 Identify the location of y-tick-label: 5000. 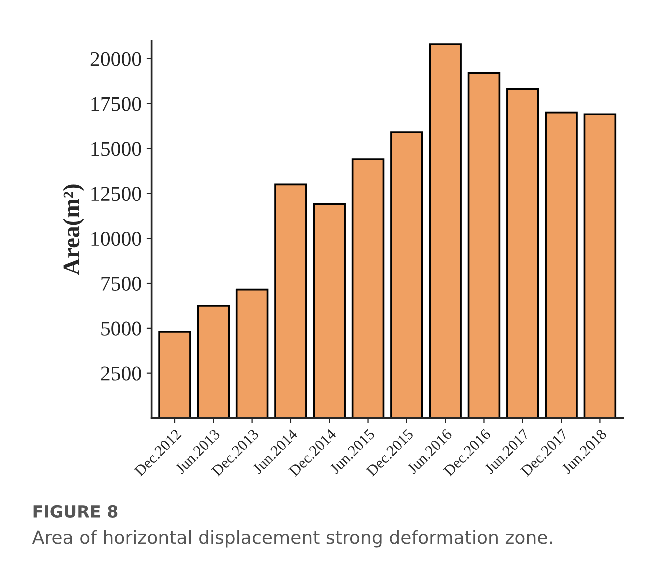
(122, 329).